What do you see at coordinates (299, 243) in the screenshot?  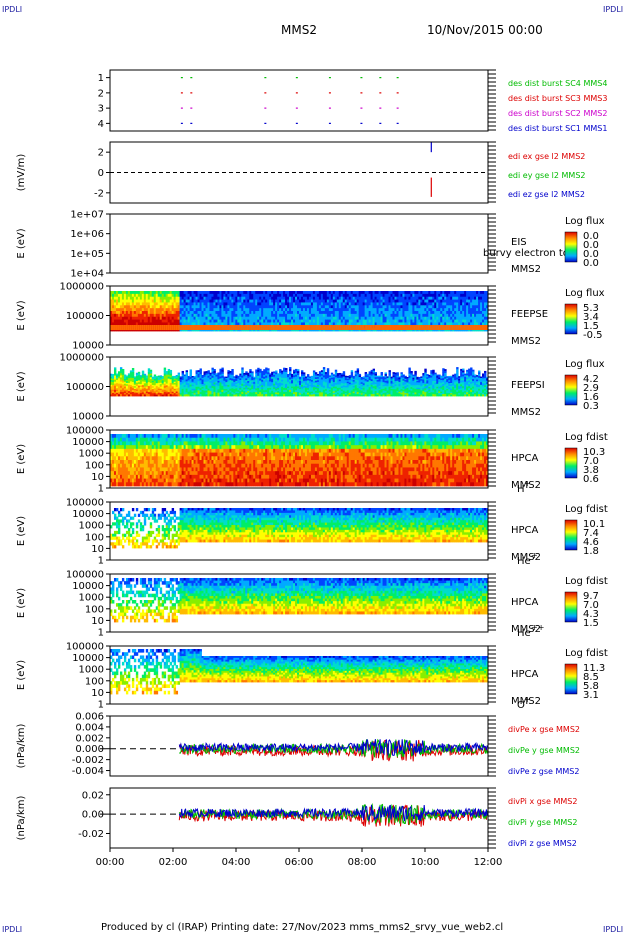 I see `eis-plot-area` at bounding box center [299, 243].